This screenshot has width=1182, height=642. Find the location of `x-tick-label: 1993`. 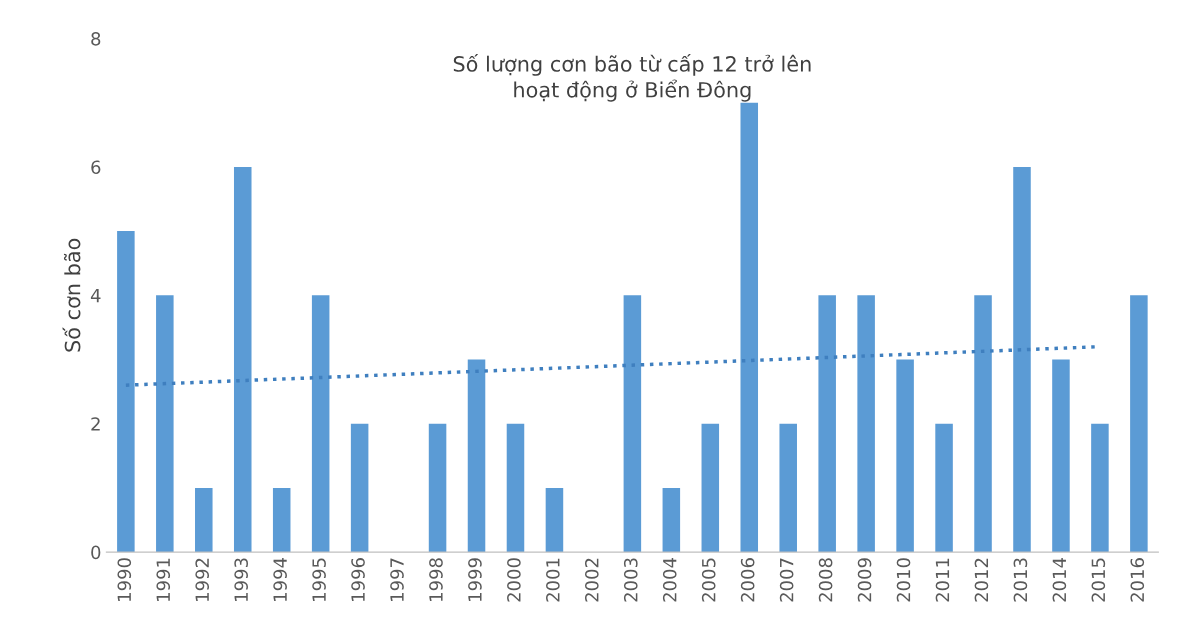

x-tick-label: 1993 is located at coordinates (241, 579).